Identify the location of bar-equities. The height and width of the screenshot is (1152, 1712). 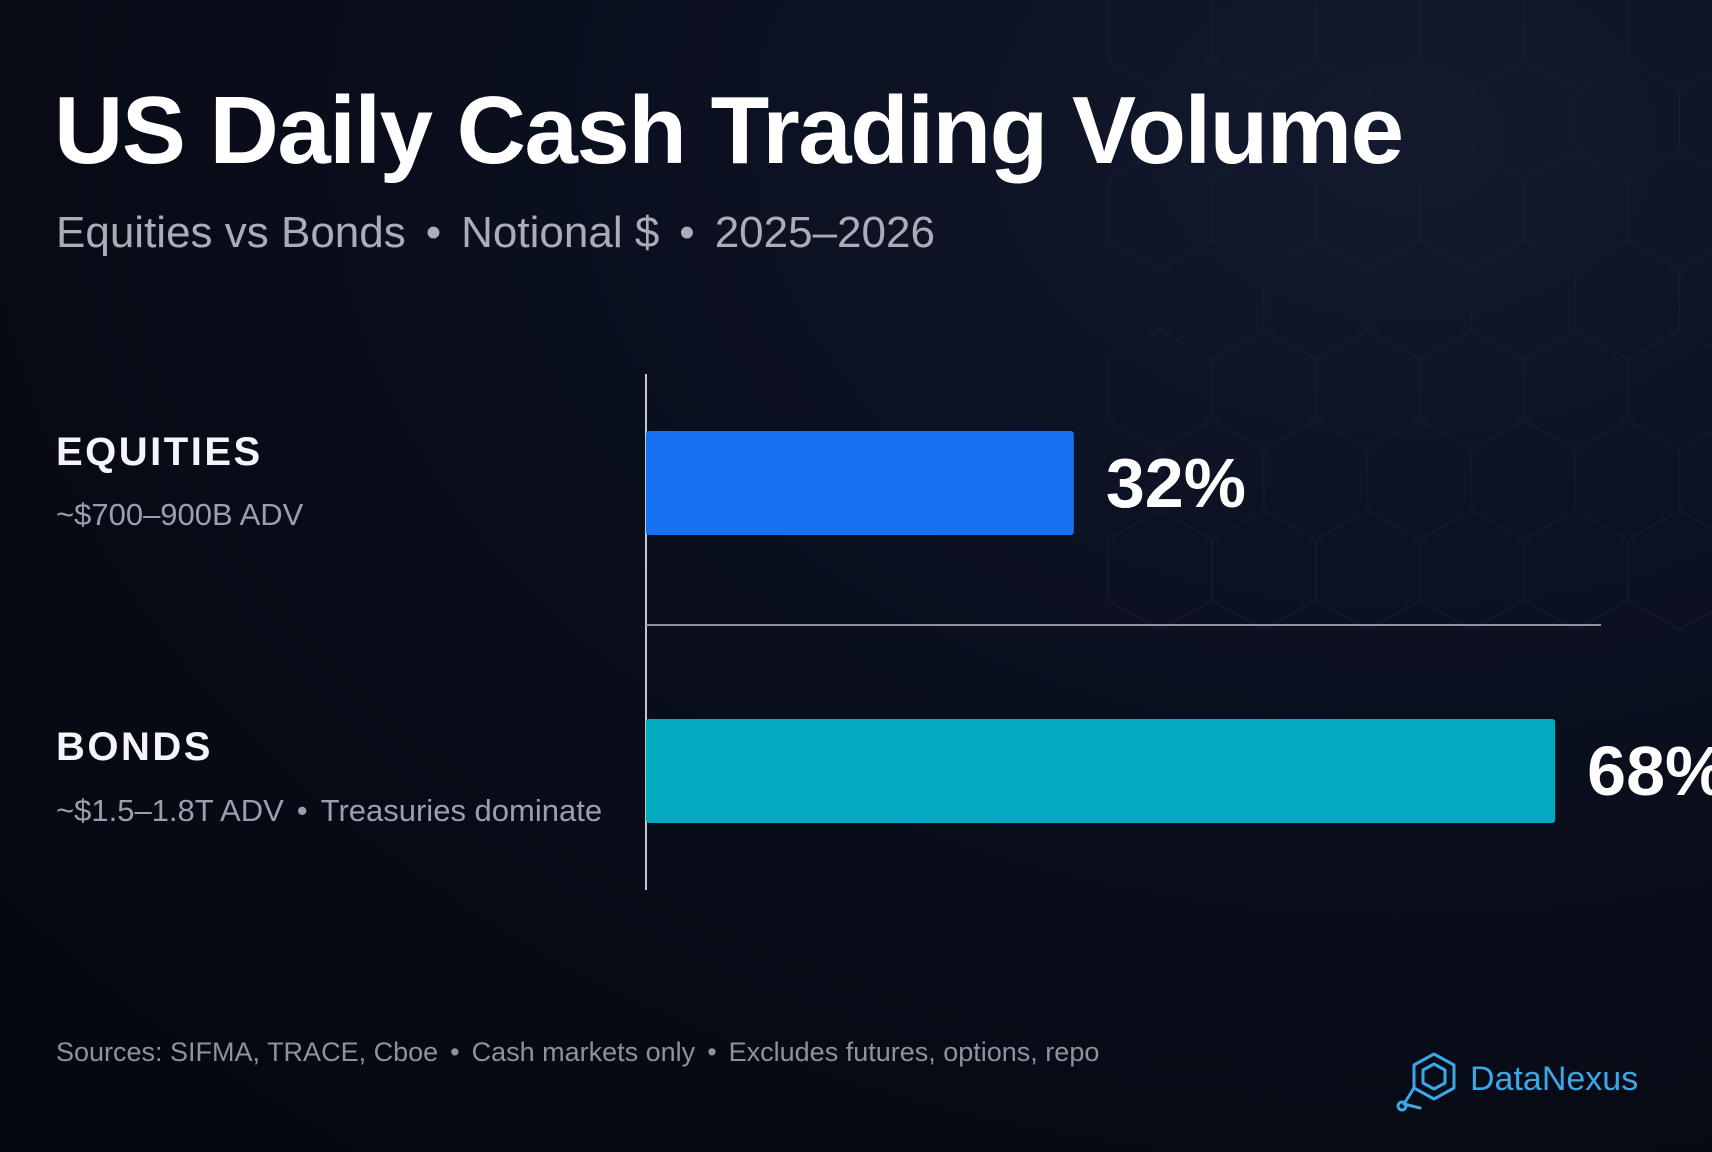
(860, 483).